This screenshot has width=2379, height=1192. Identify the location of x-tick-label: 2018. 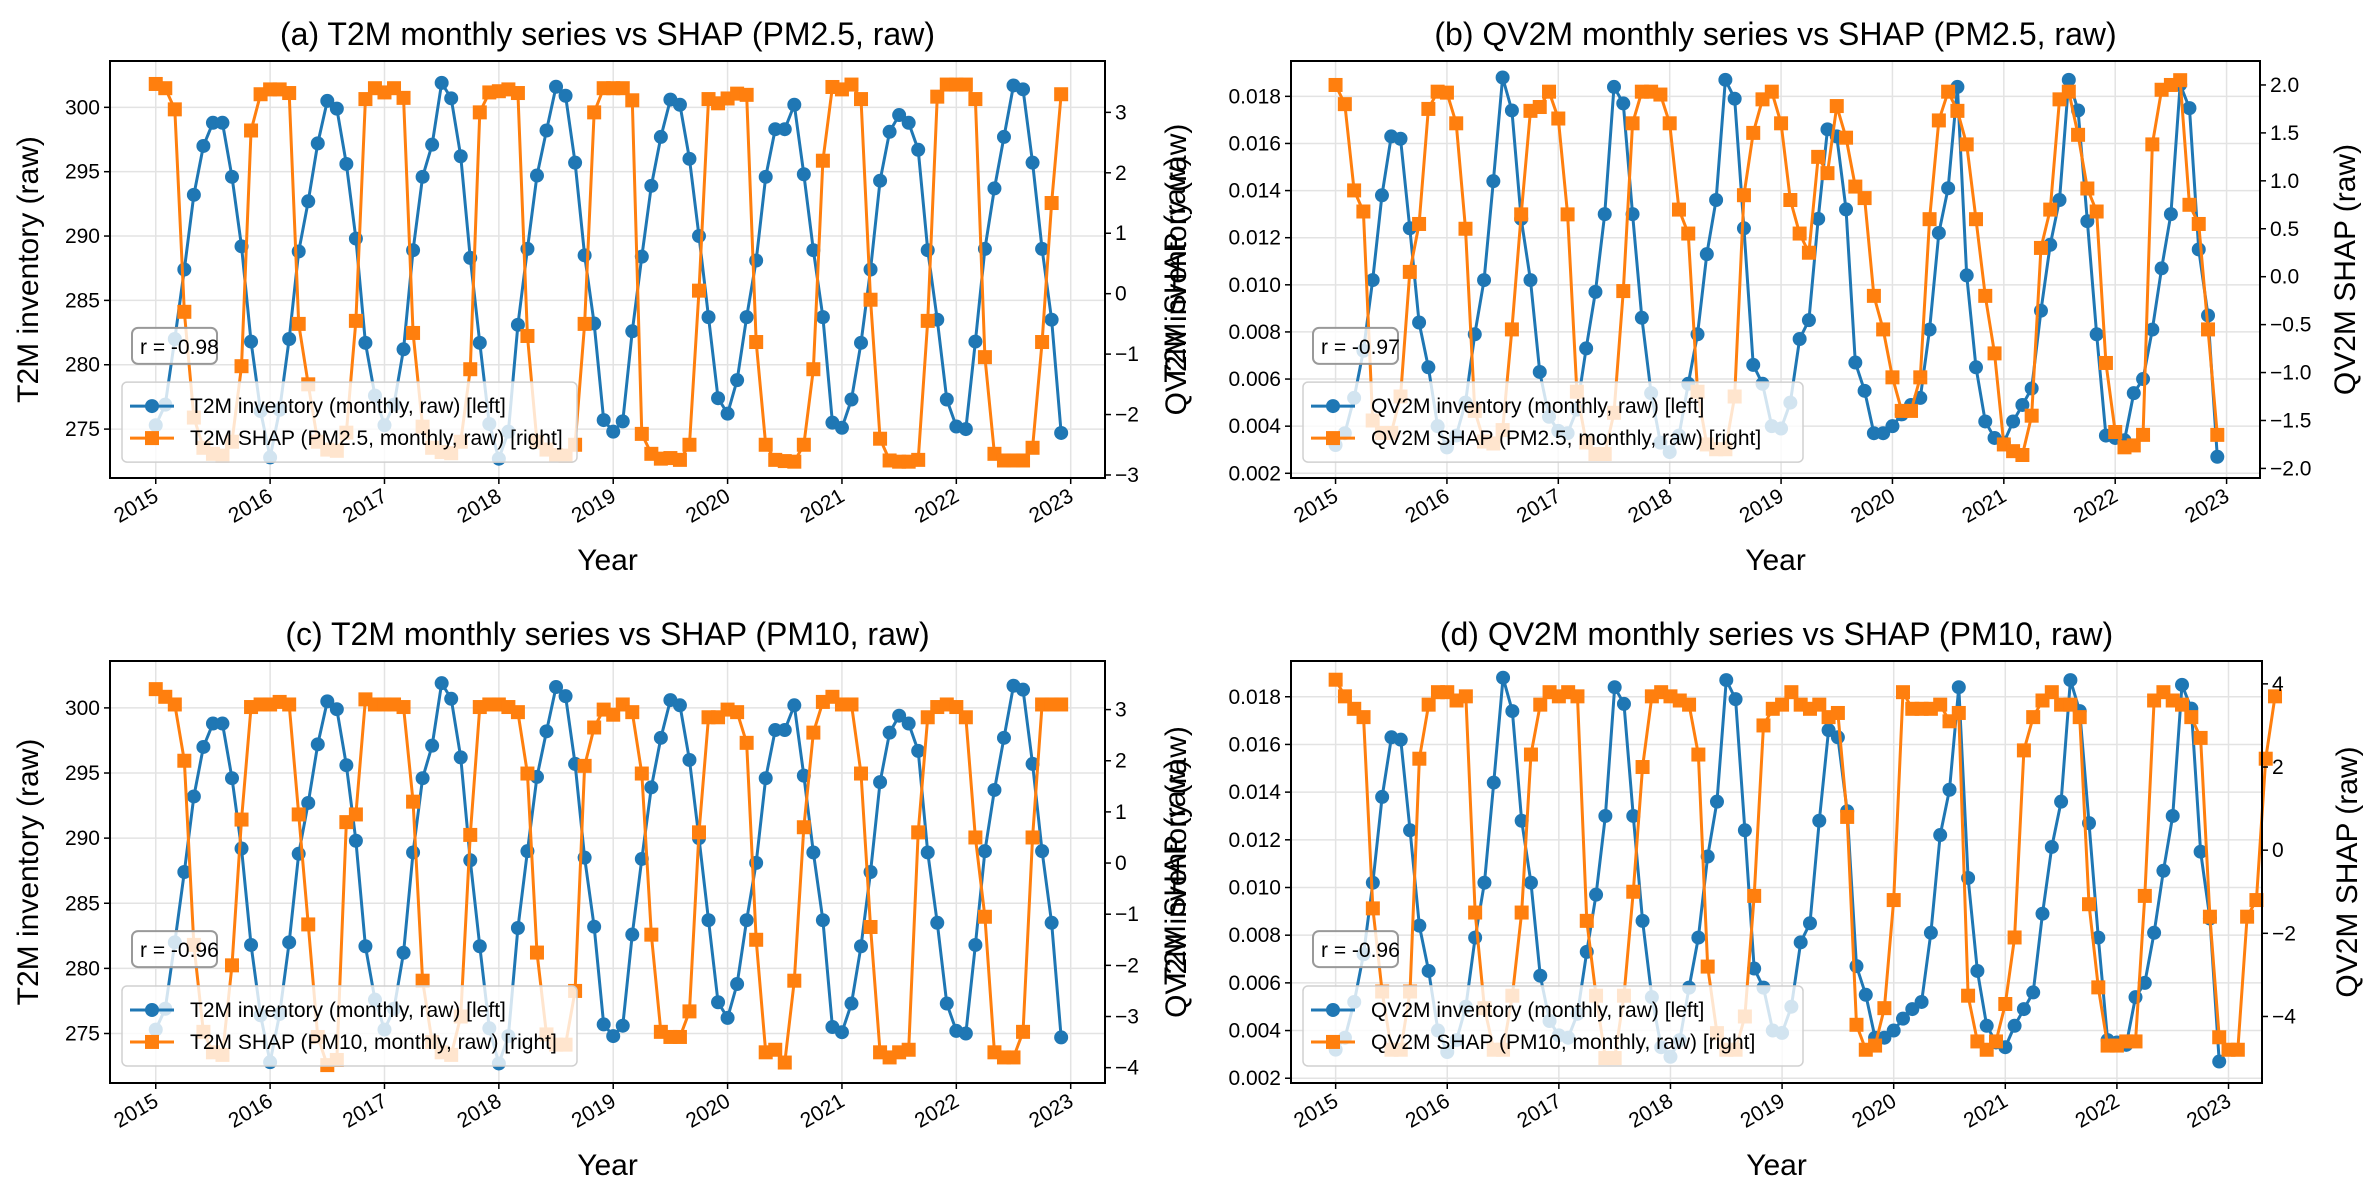
(479, 505).